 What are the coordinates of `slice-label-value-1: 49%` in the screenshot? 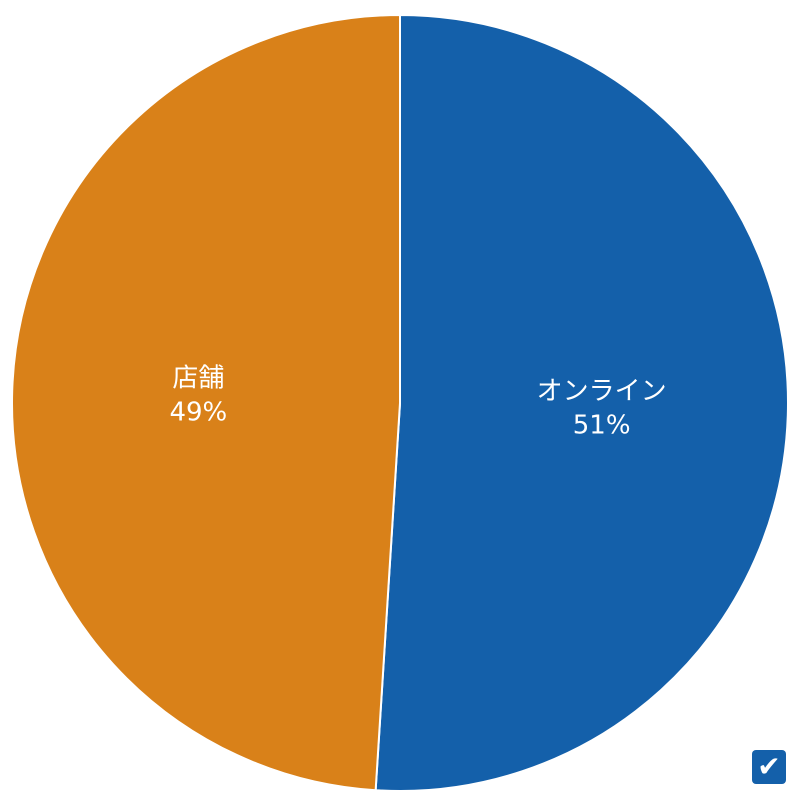 It's located at (198, 413).